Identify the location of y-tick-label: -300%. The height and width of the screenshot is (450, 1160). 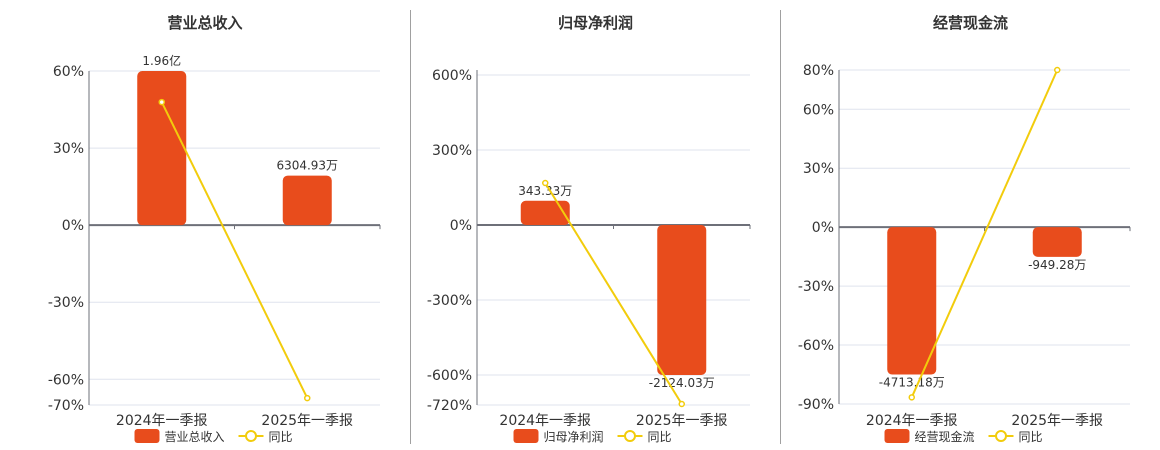
(449, 301).